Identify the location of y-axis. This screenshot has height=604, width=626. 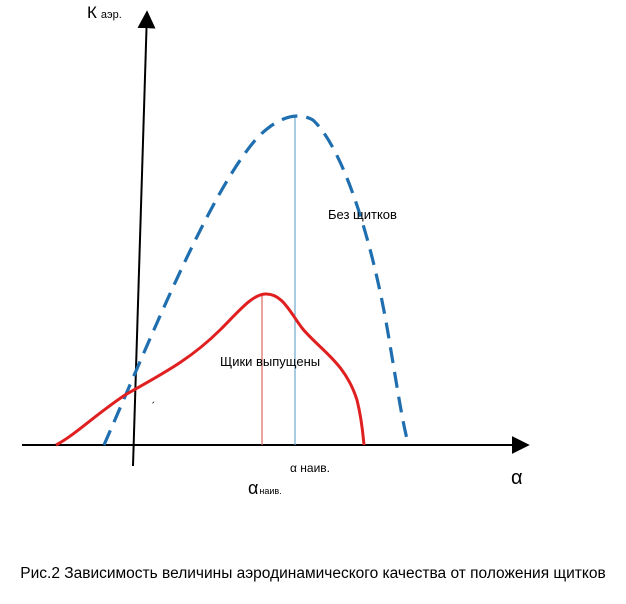
(144, 238).